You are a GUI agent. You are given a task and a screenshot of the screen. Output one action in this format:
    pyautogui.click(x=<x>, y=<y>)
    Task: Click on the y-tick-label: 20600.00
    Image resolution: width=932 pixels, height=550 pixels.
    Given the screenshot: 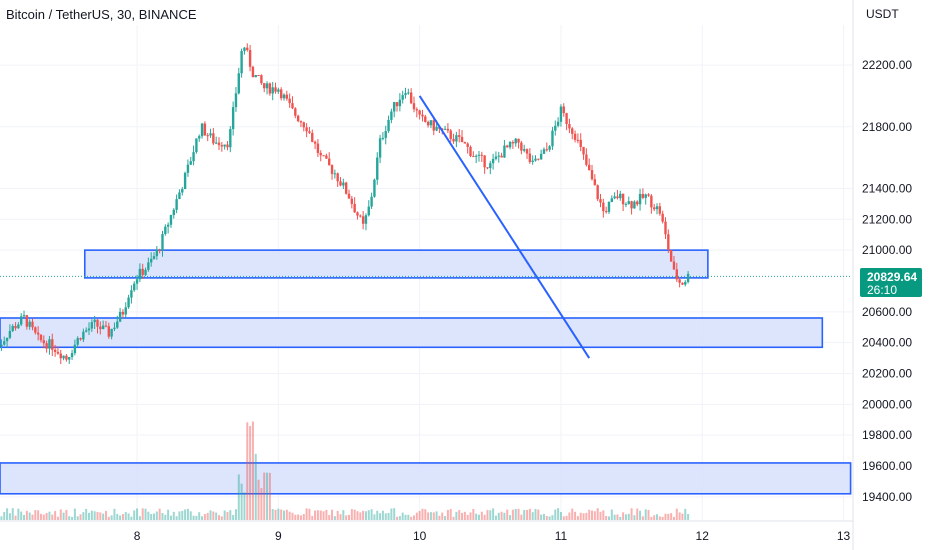 What is the action you would take?
    pyautogui.click(x=887, y=312)
    